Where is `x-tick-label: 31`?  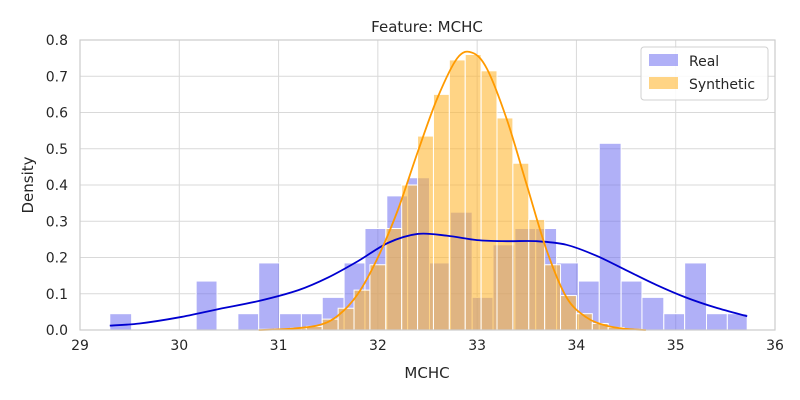 x-tick-label: 31 is located at coordinates (279, 346).